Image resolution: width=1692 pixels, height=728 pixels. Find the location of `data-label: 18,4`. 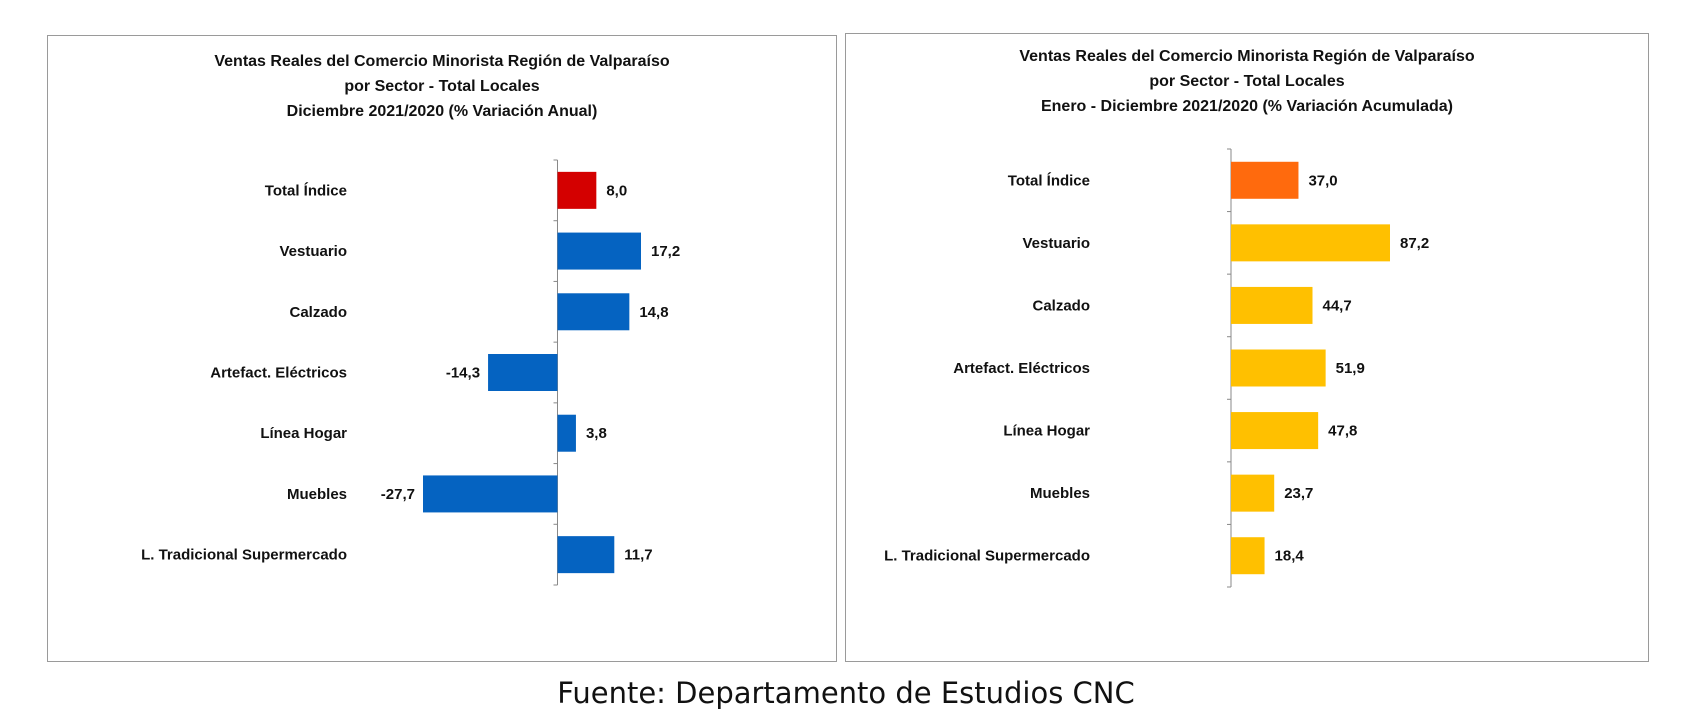

data-label: 18,4 is located at coordinates (1290, 556).